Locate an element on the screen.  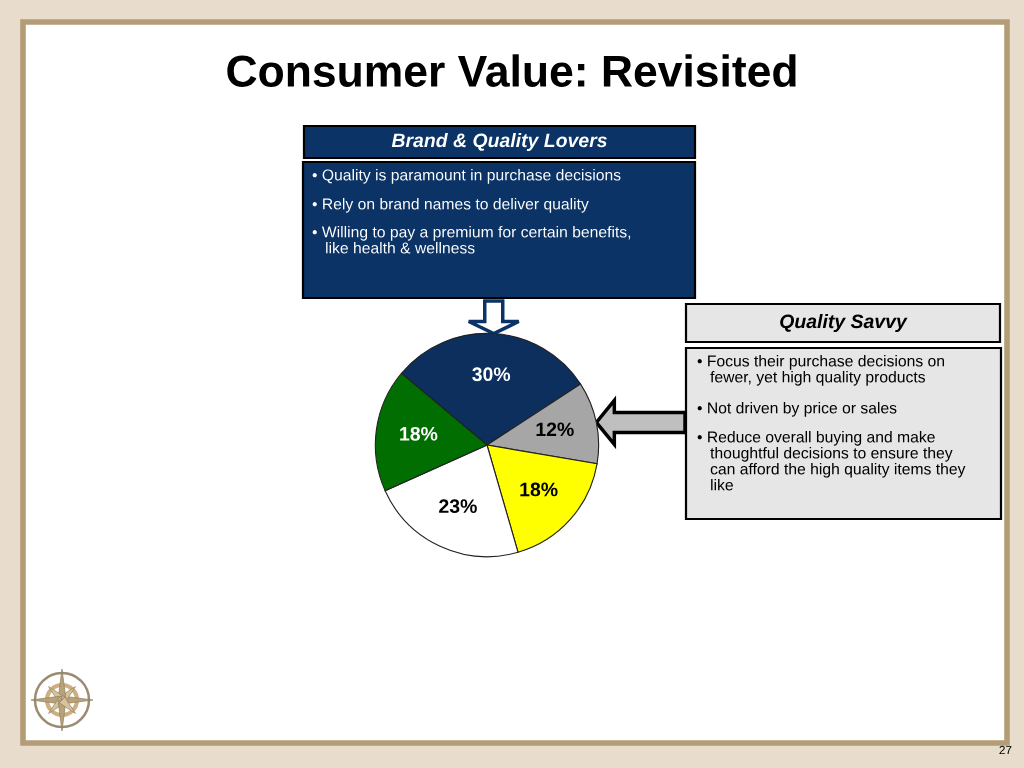
text: • Reduce overall buying and make thoughtful decisions to ensure they can afford the high quality items they like is located at coordinates (831, 461).